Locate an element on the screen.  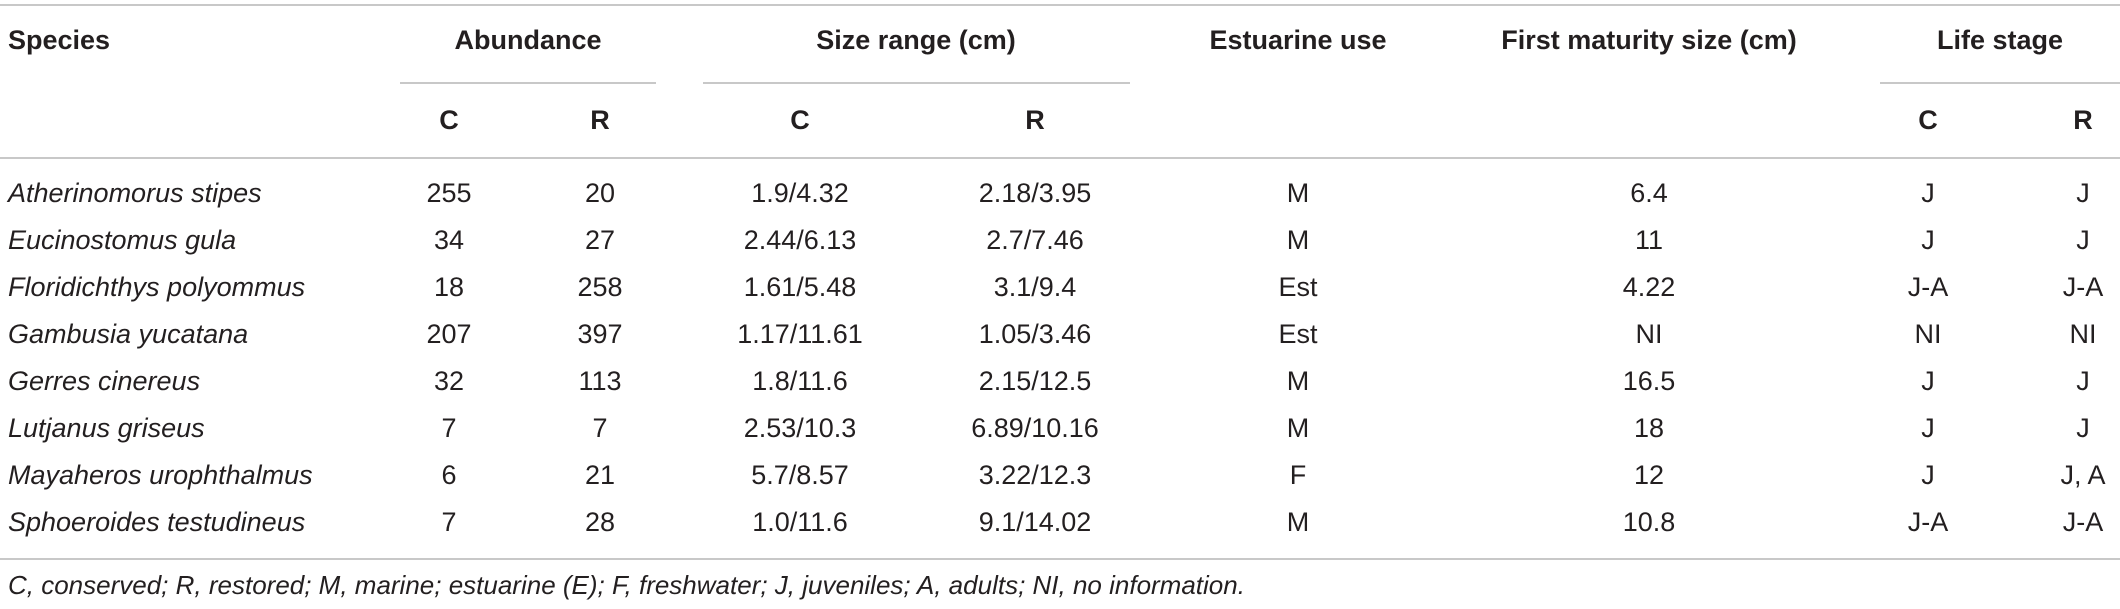
cell-size-c: 2.53/10.3 is located at coordinates (800, 428).